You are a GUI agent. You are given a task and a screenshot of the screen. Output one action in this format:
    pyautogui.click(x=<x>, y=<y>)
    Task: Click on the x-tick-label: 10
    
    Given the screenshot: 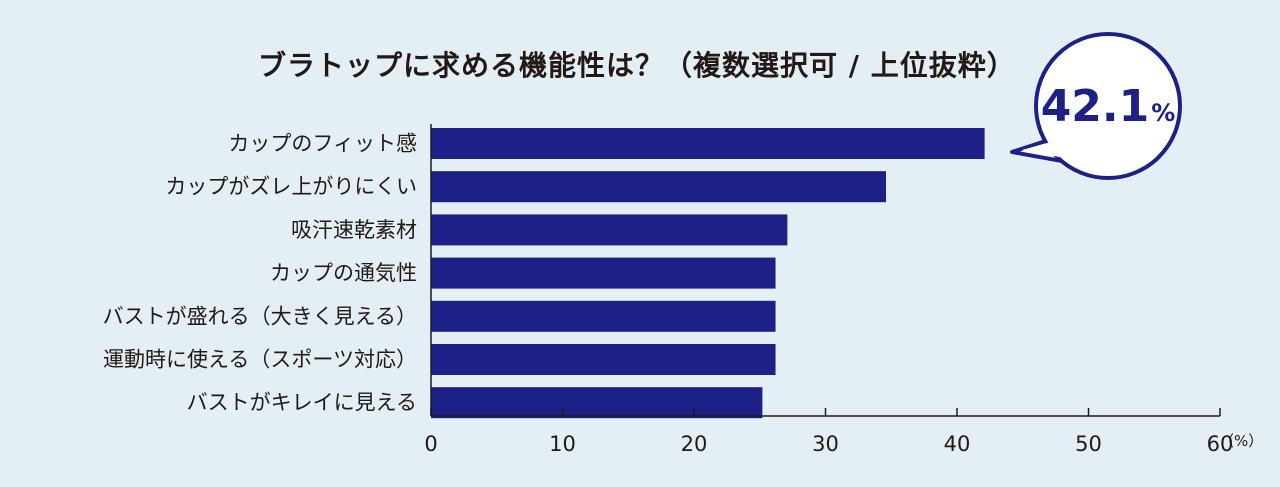 What is the action you would take?
    pyautogui.click(x=562, y=444)
    